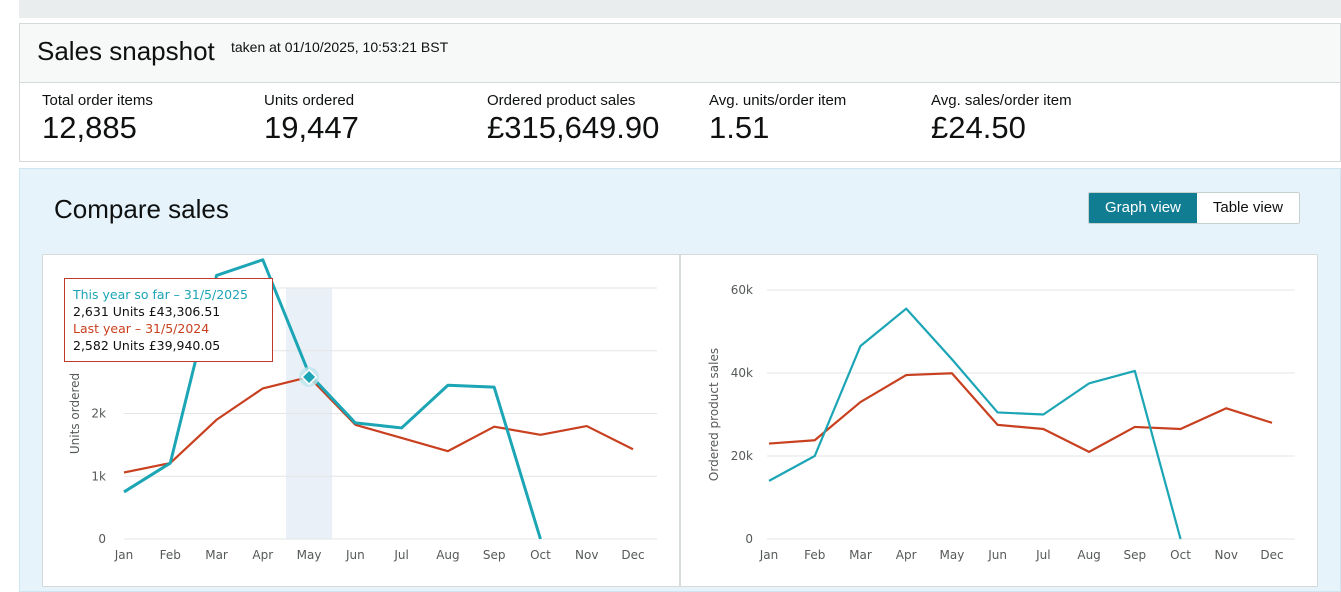  What do you see at coordinates (739, 127) in the screenshot?
I see `metric-value: 1.51` at bounding box center [739, 127].